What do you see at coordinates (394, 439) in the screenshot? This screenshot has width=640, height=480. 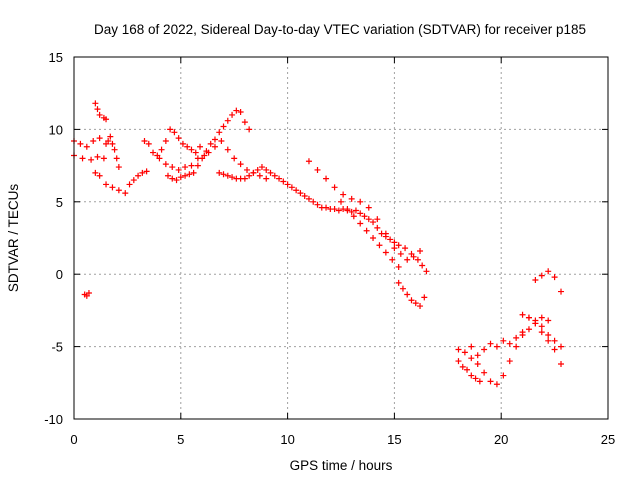 I see `x-tick-label: 15` at bounding box center [394, 439].